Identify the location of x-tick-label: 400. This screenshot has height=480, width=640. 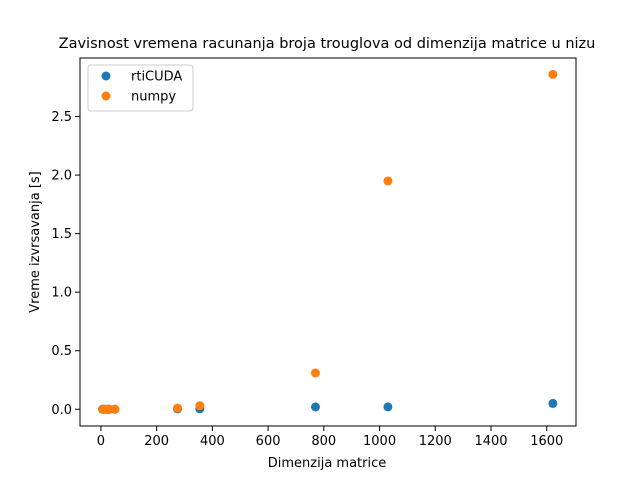
(212, 441).